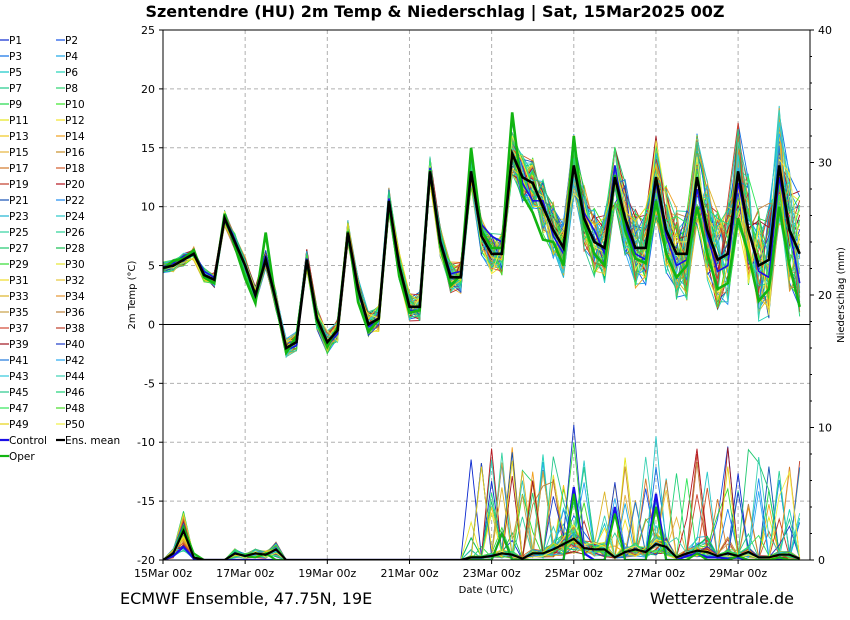 The image size is (850, 620). What do you see at coordinates (19, 409) in the screenshot?
I see `legend-label-p47: P47` at bounding box center [19, 409].